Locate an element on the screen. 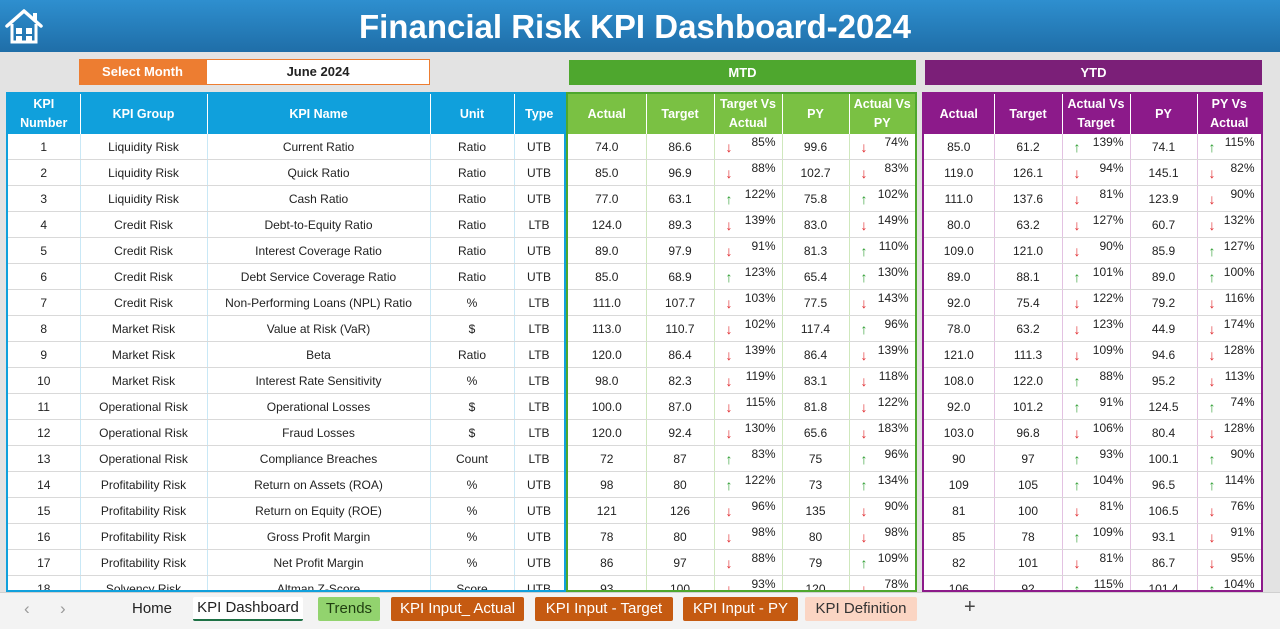 The image size is (1280, 629). kpi-group-cell: Profitability Risk is located at coordinates (144, 562).